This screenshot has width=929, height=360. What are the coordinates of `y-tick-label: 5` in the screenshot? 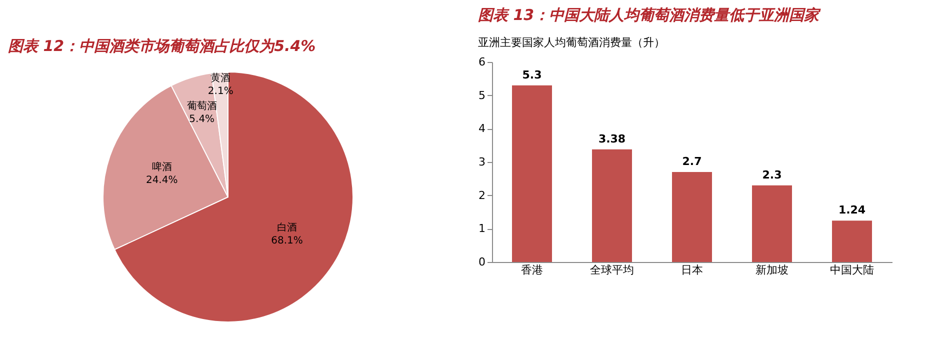 It's located at (482, 95).